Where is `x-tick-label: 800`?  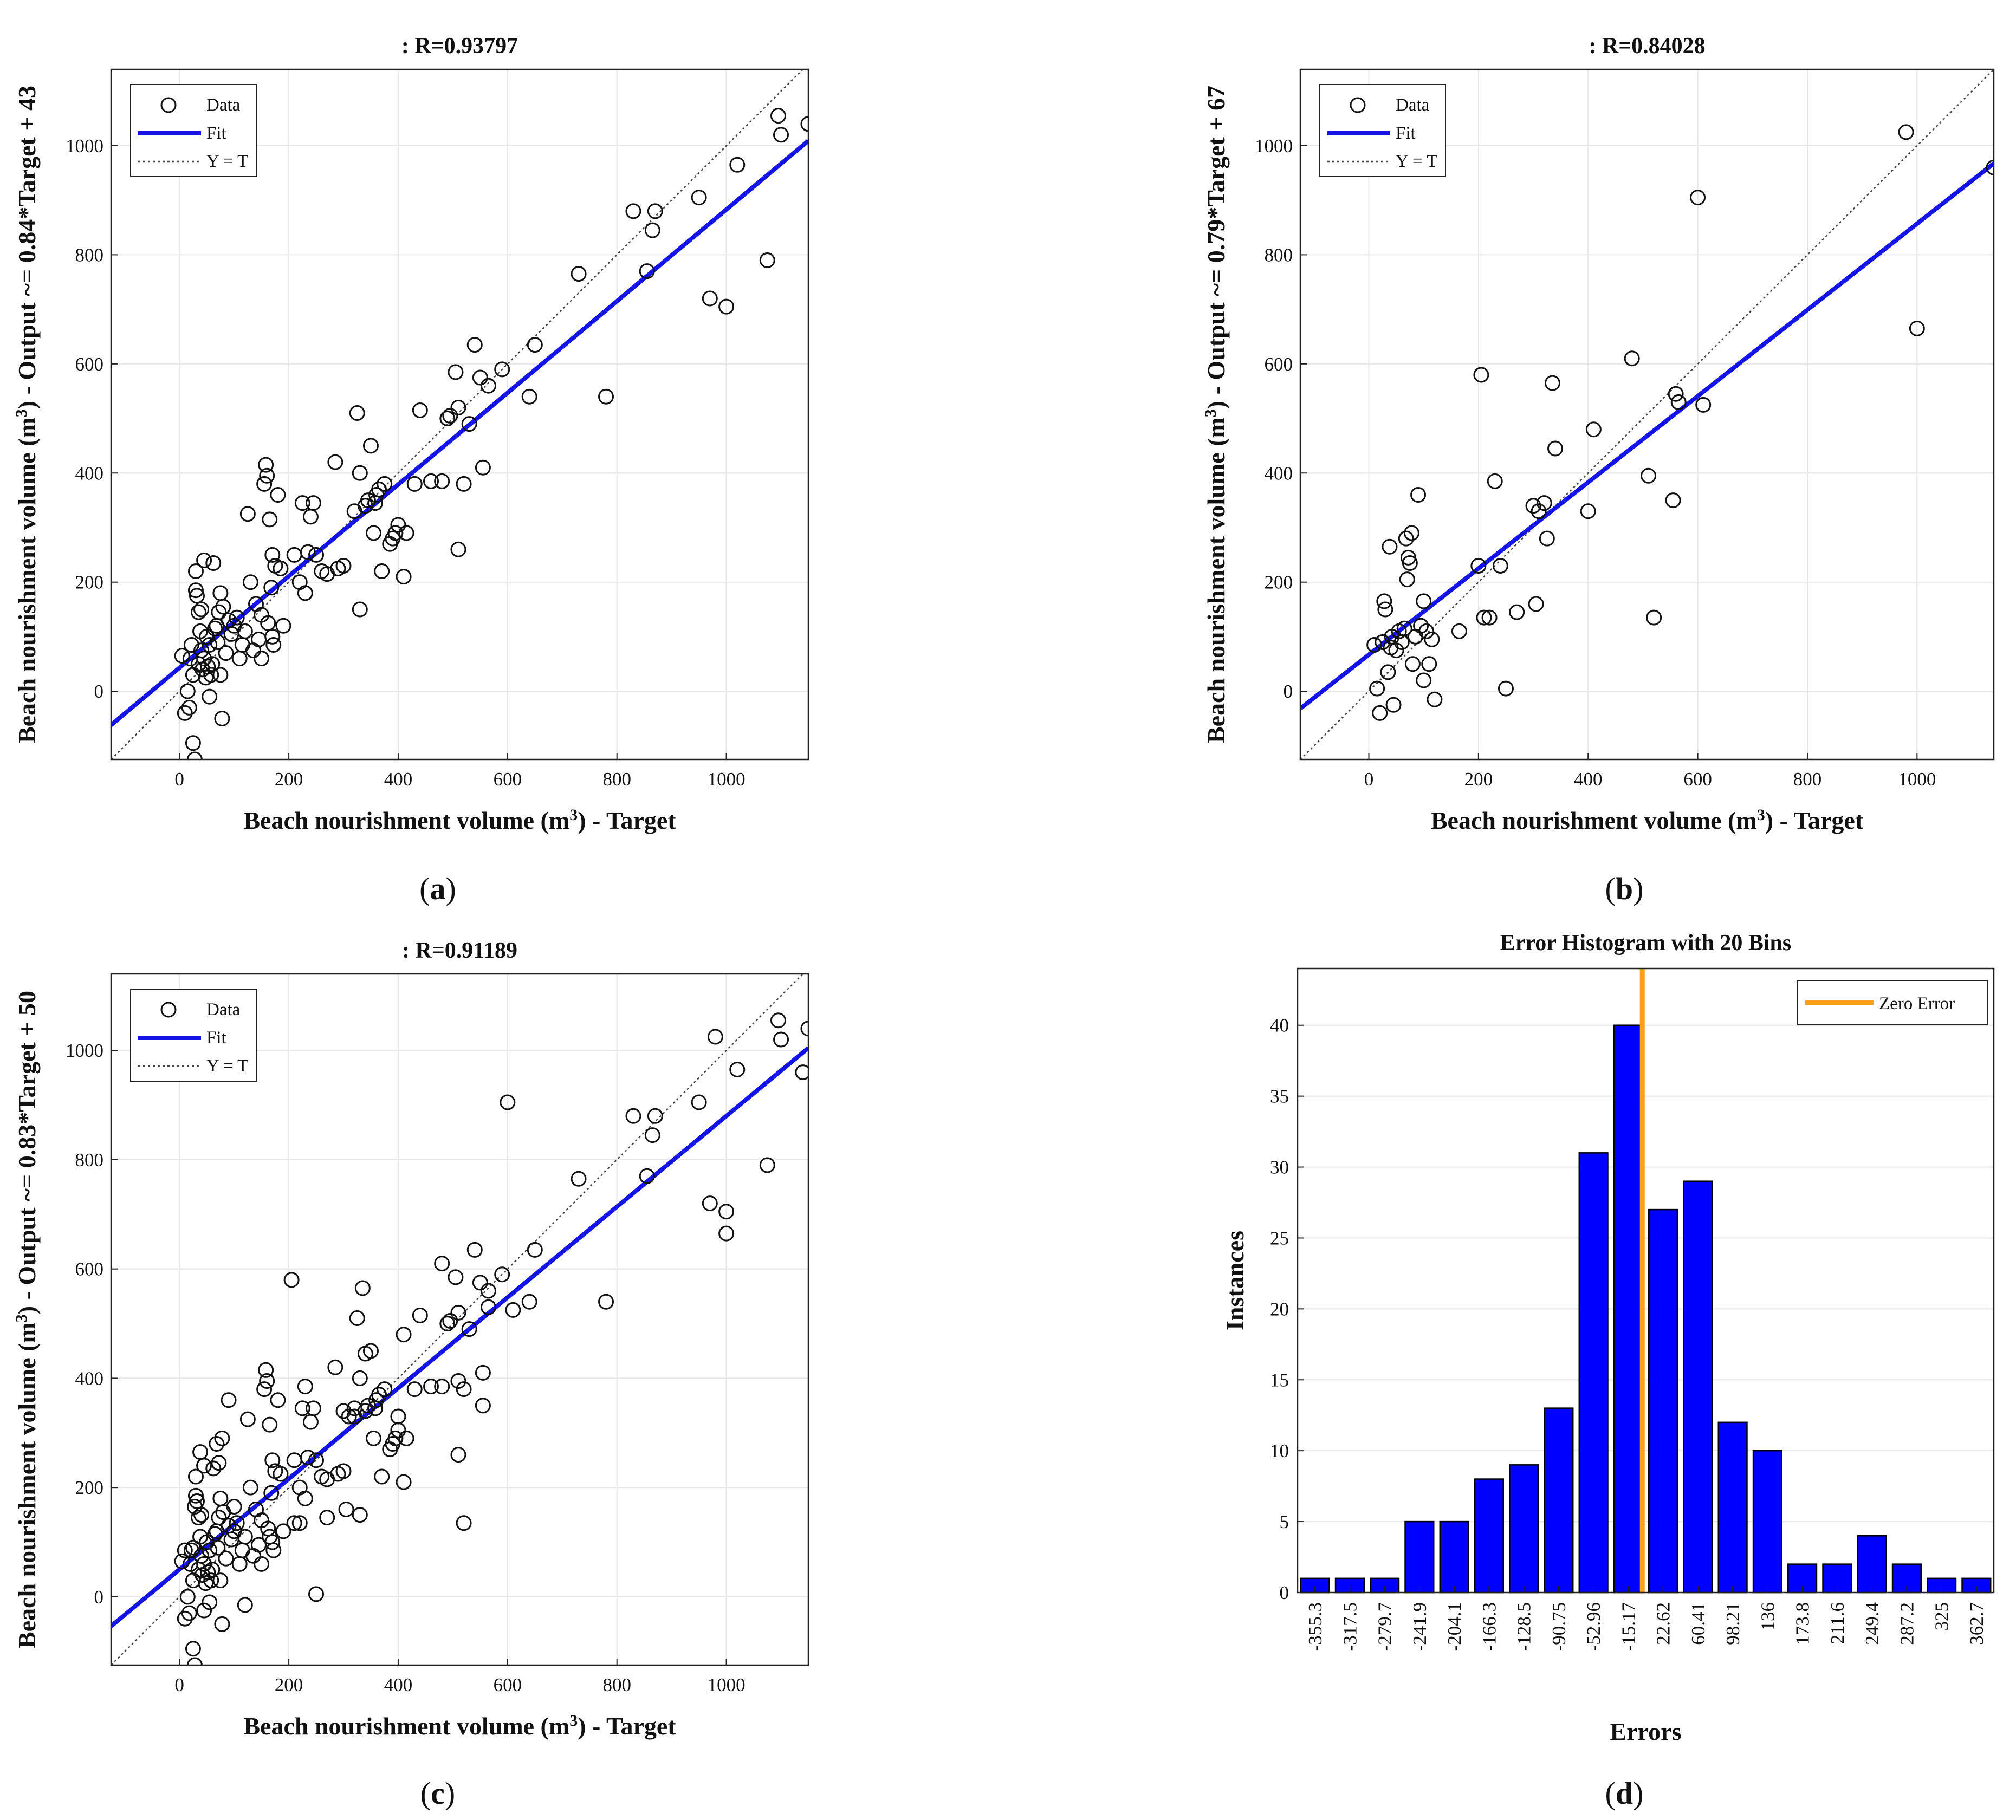
x-tick-label: 800 is located at coordinates (1808, 779).